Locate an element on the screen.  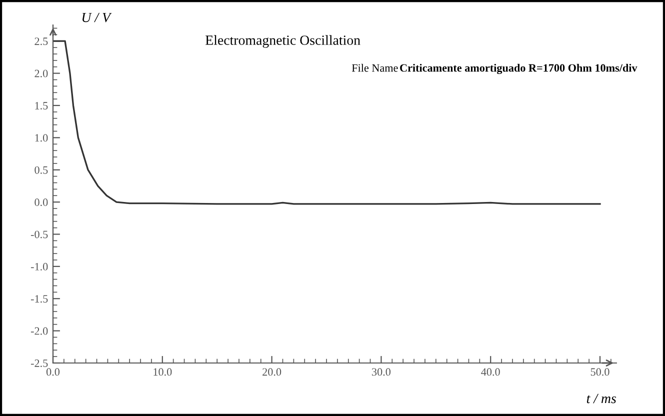
y-tick-label: 1.5 is located at coordinates (41, 106).